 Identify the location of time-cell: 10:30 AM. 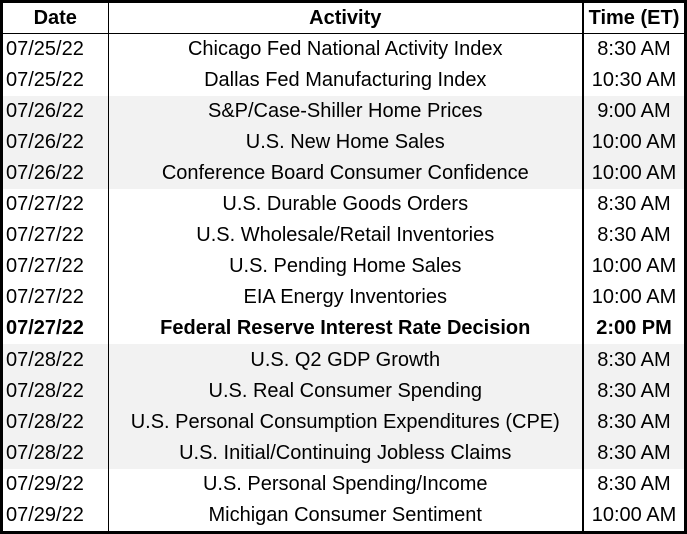
(633, 81).